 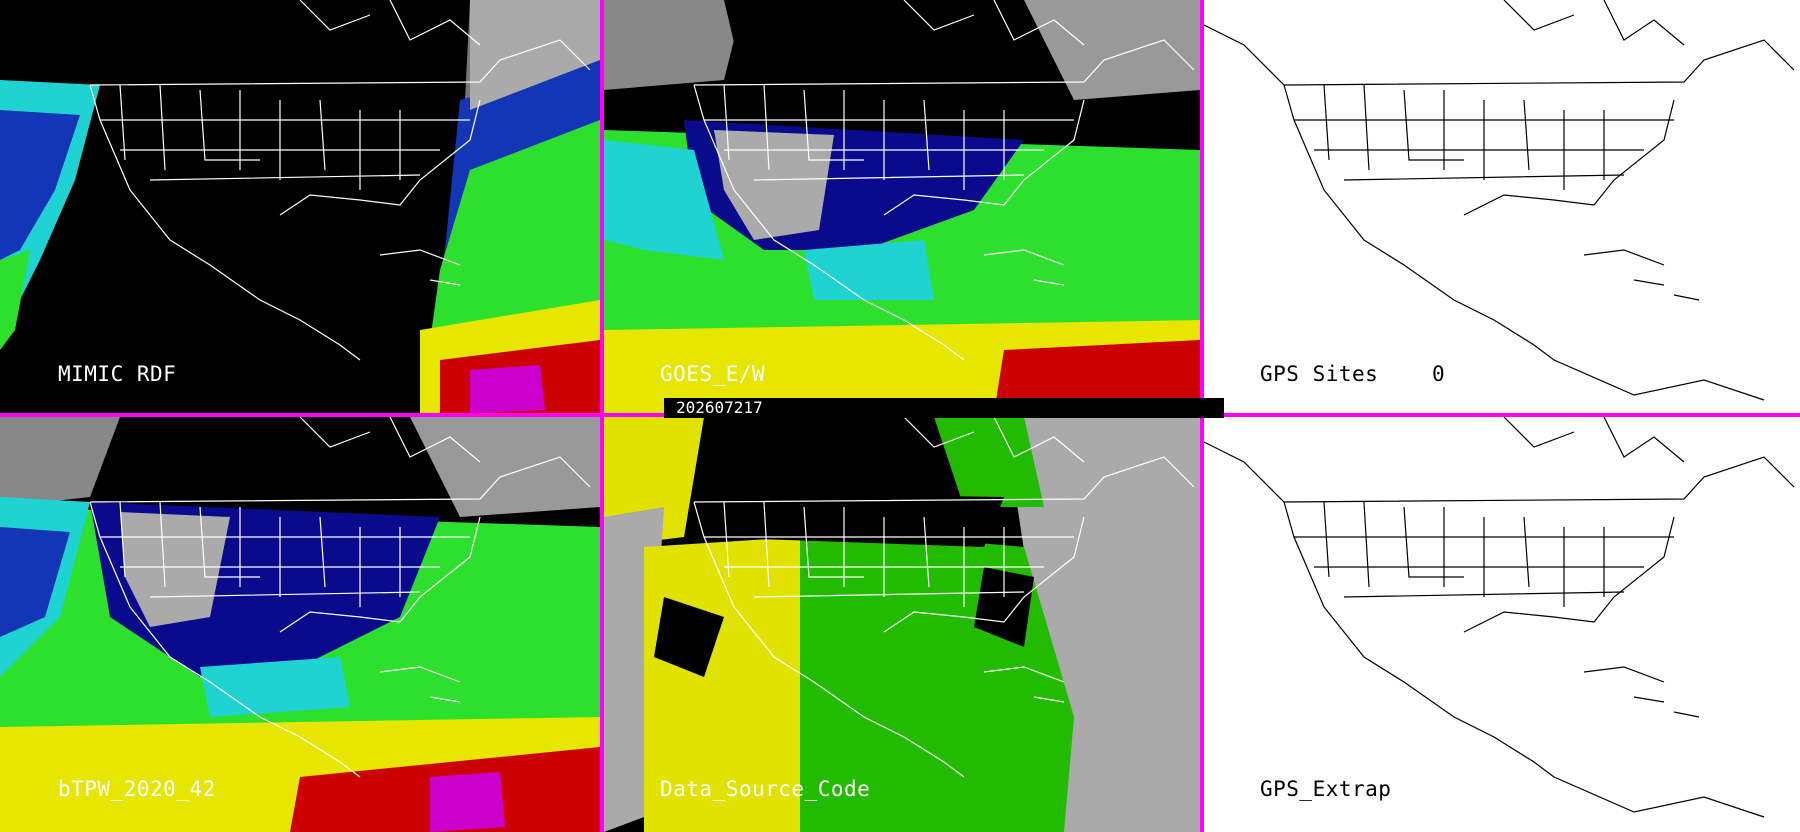 I want to click on vertical-divider-left, so click(x=602, y=416).